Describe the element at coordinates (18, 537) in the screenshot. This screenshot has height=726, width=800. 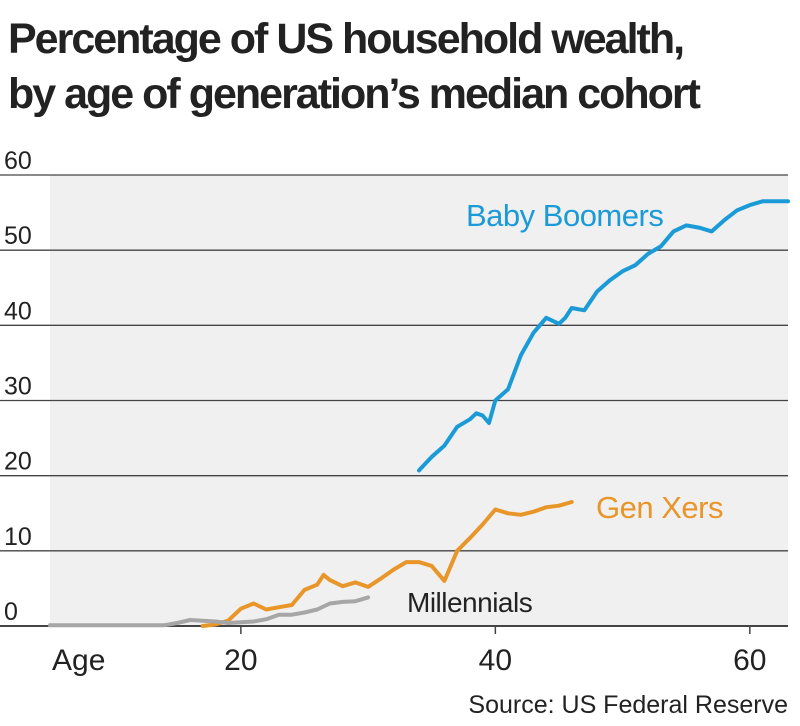
I see `y-tick-label-10: 10` at that location.